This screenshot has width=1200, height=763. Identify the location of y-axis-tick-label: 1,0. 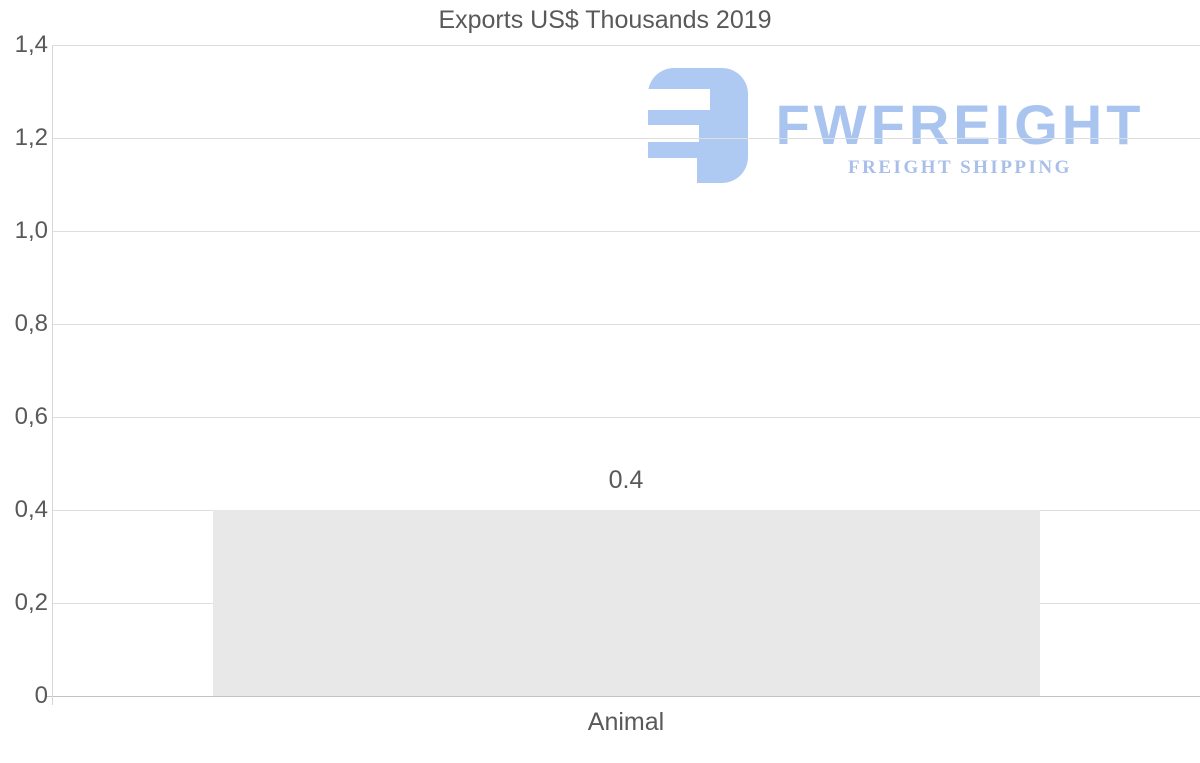
(31, 230).